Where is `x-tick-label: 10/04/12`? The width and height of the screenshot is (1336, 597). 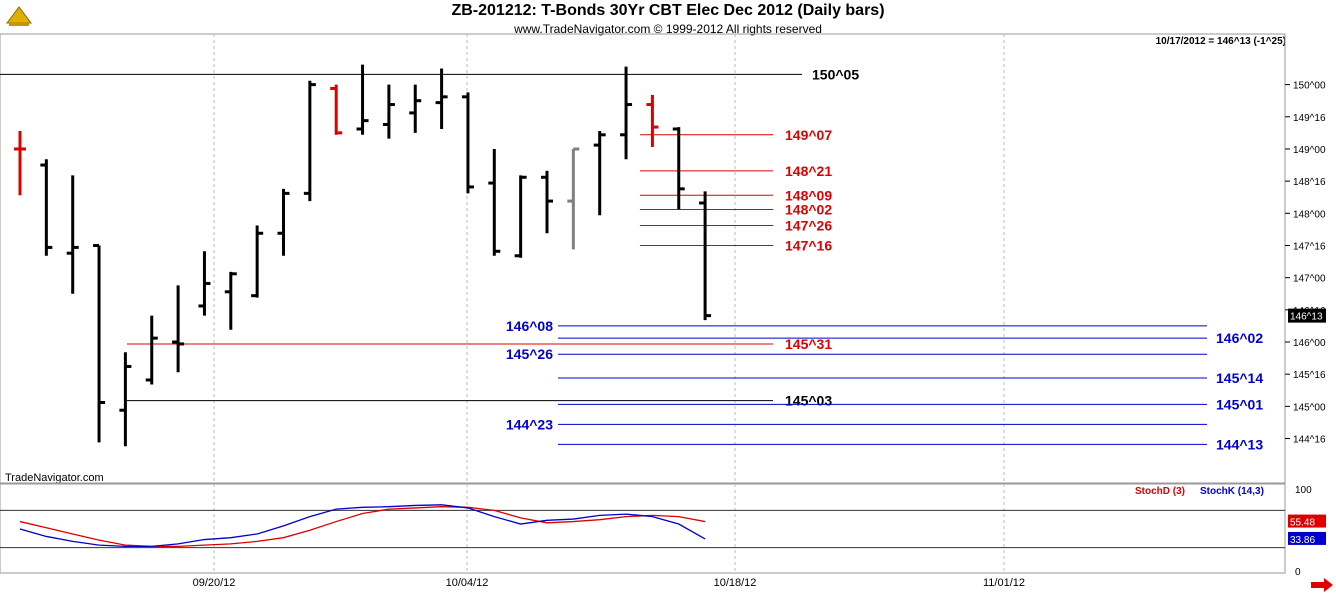 x-tick-label: 10/04/12 is located at coordinates (467, 583).